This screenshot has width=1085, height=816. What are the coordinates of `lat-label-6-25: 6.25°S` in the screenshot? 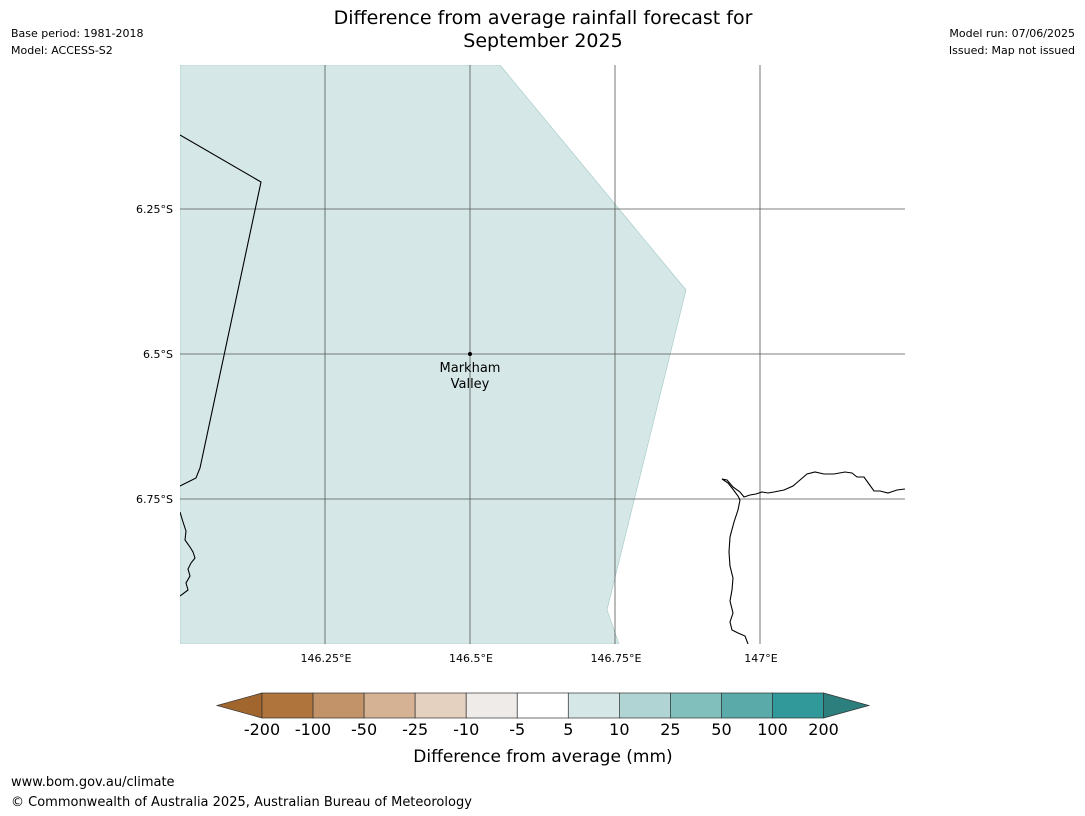 It's located at (154, 209).